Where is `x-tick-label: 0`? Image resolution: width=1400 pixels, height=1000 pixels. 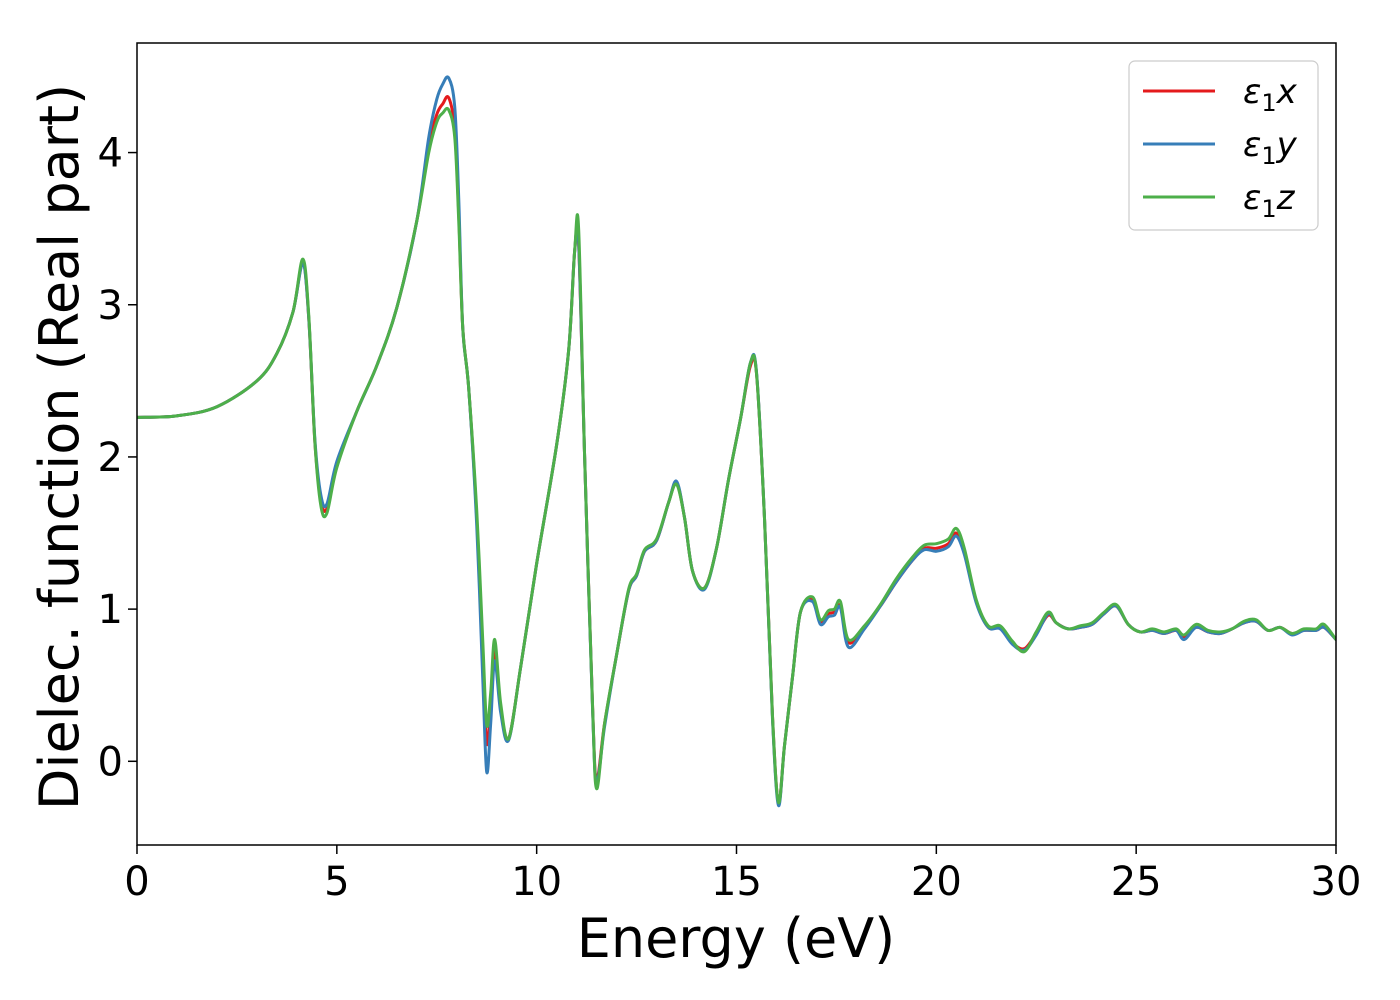 x-tick-label: 0 is located at coordinates (136, 882).